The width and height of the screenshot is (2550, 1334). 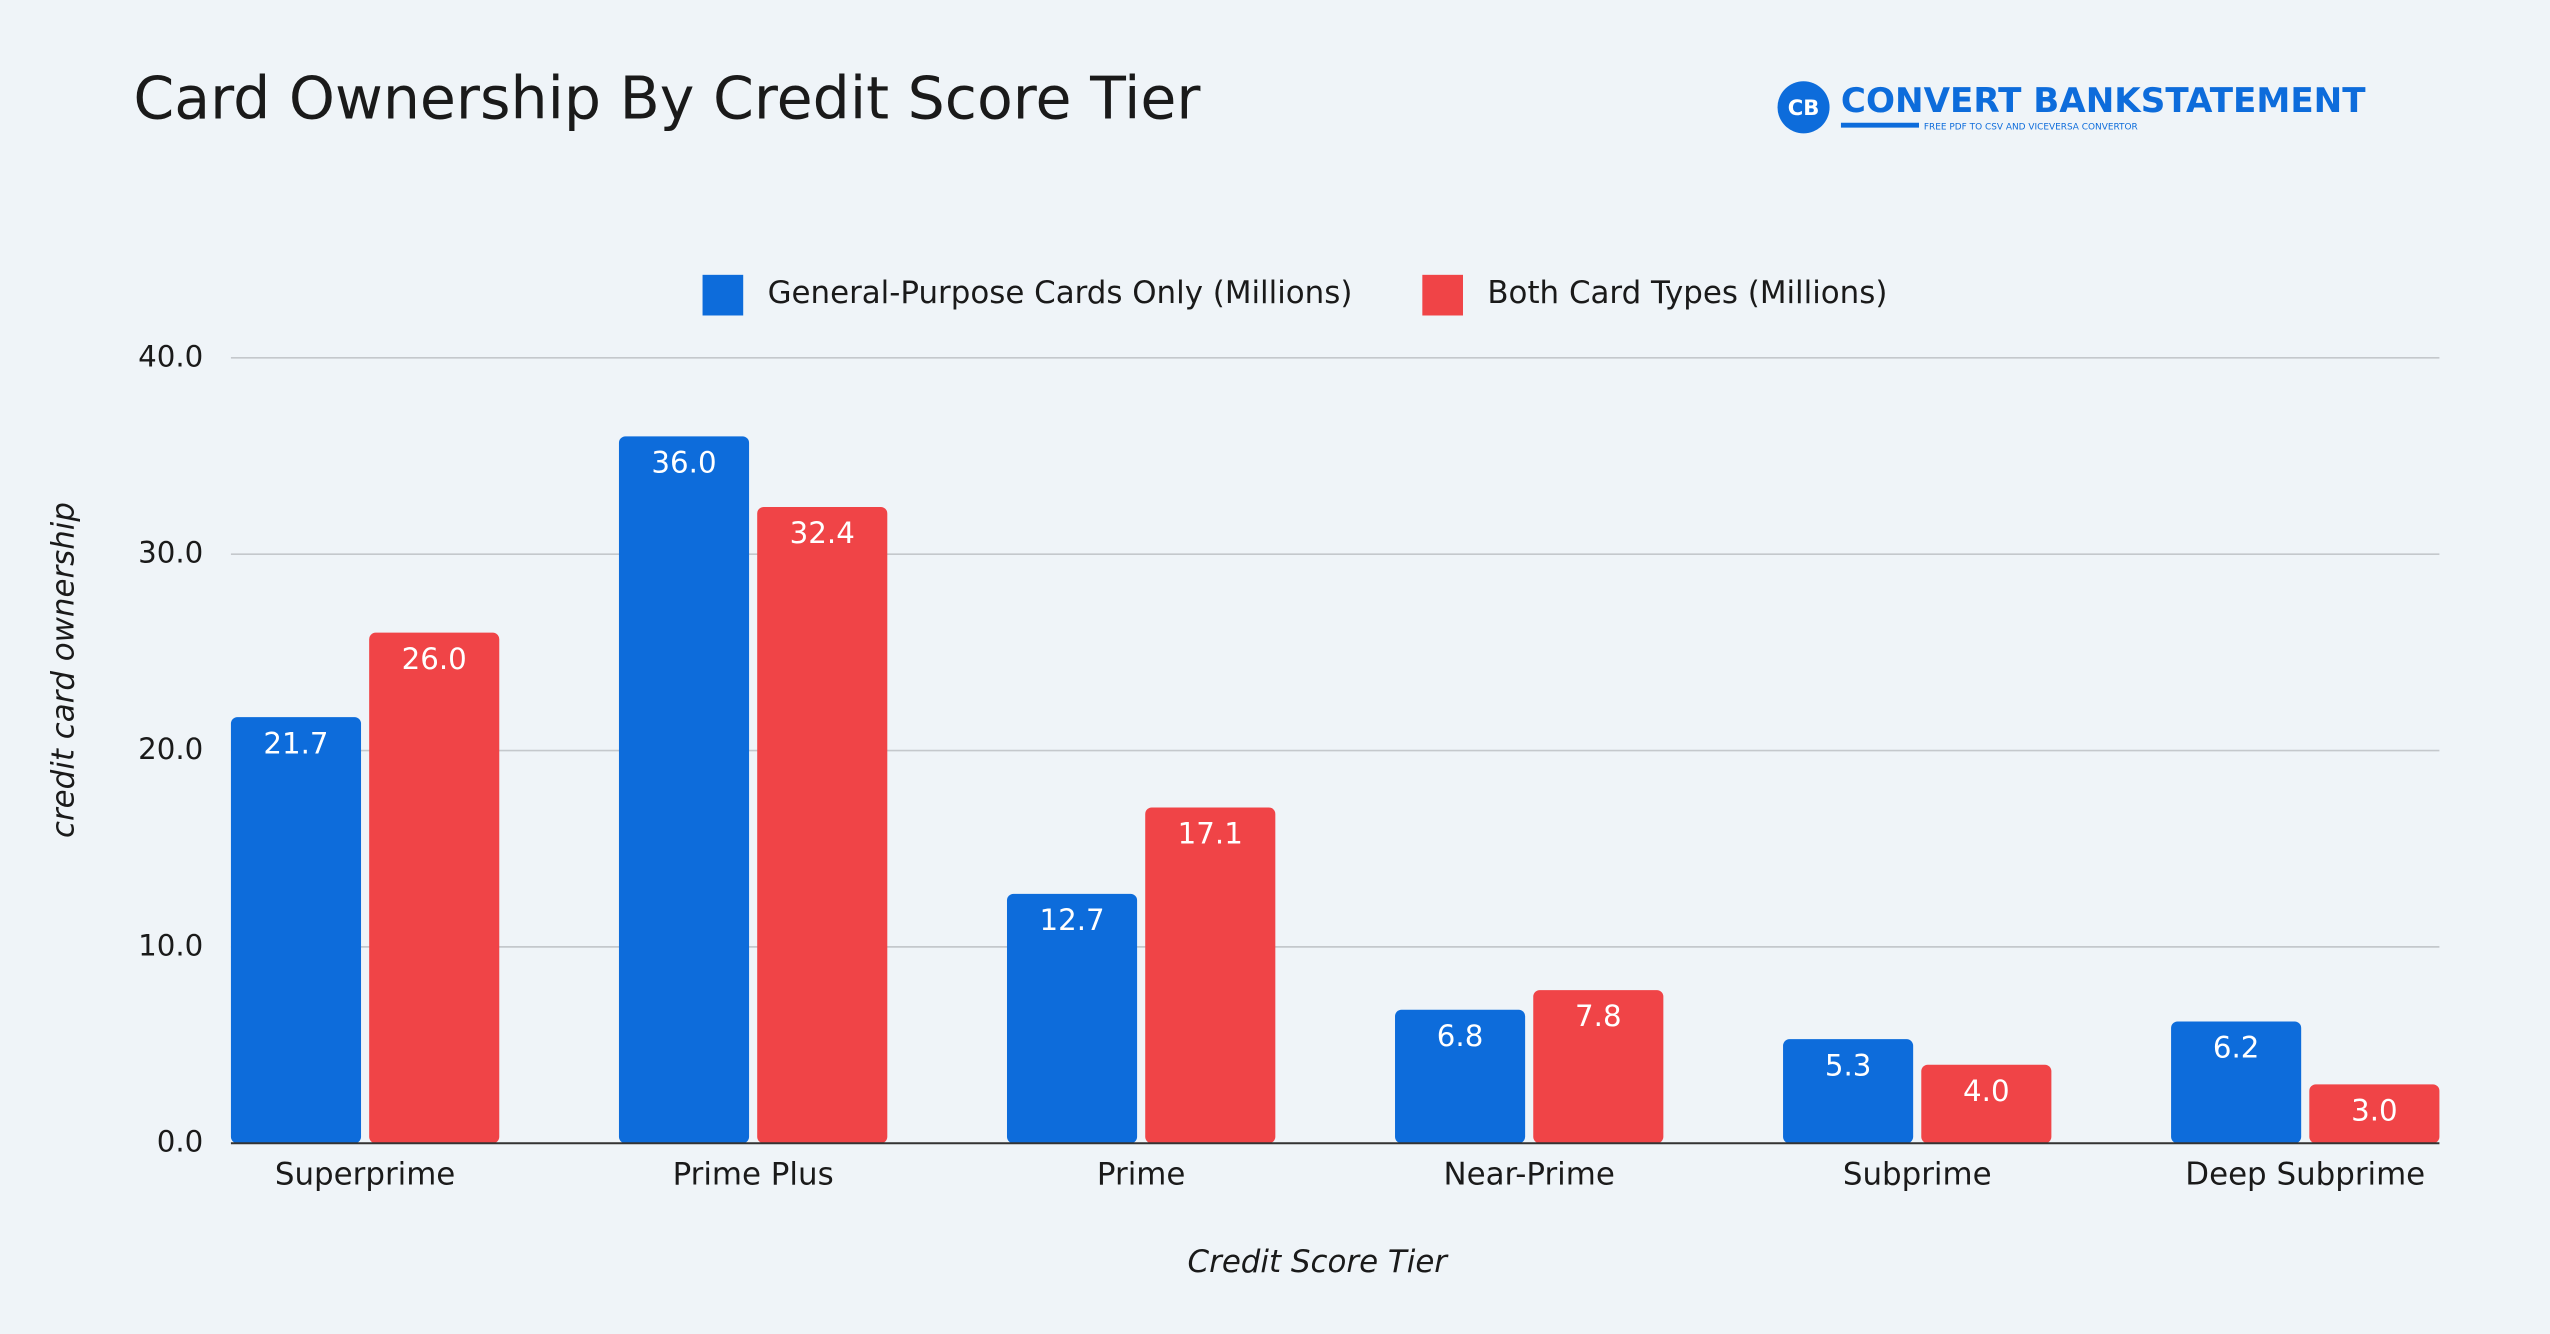 What do you see at coordinates (64, 670) in the screenshot?
I see `y-axis-title: credit card ownership` at bounding box center [64, 670].